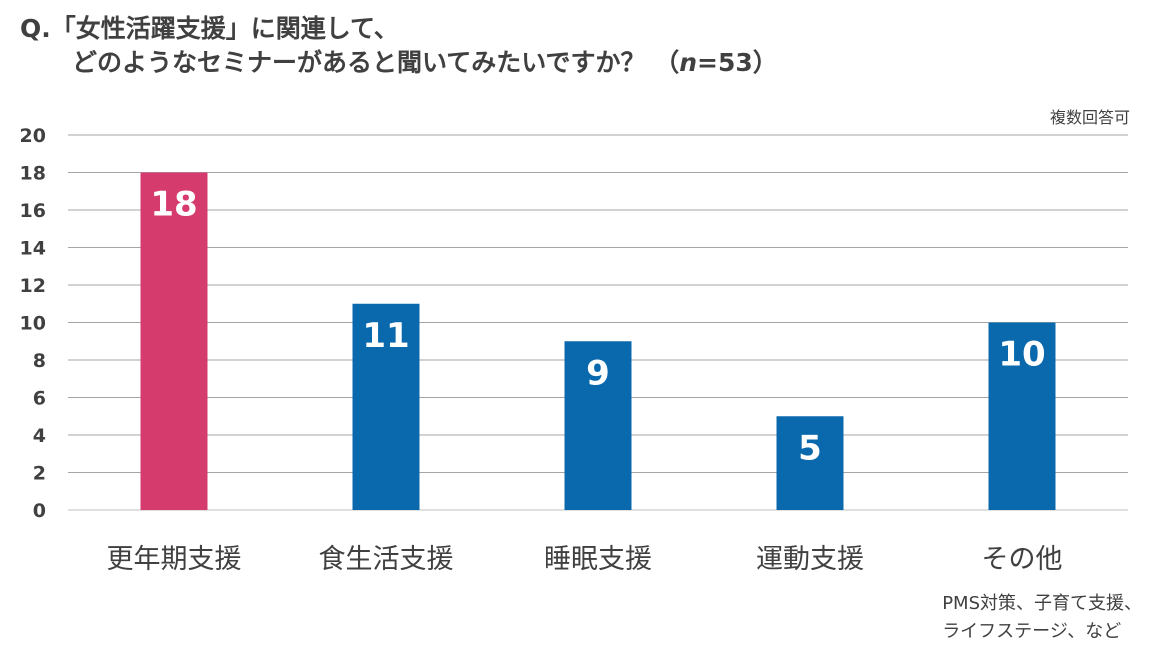 This screenshot has height=665, width=1158. What do you see at coordinates (737, 62) in the screenshot?
I see `sample-size-value: =53）` at bounding box center [737, 62].